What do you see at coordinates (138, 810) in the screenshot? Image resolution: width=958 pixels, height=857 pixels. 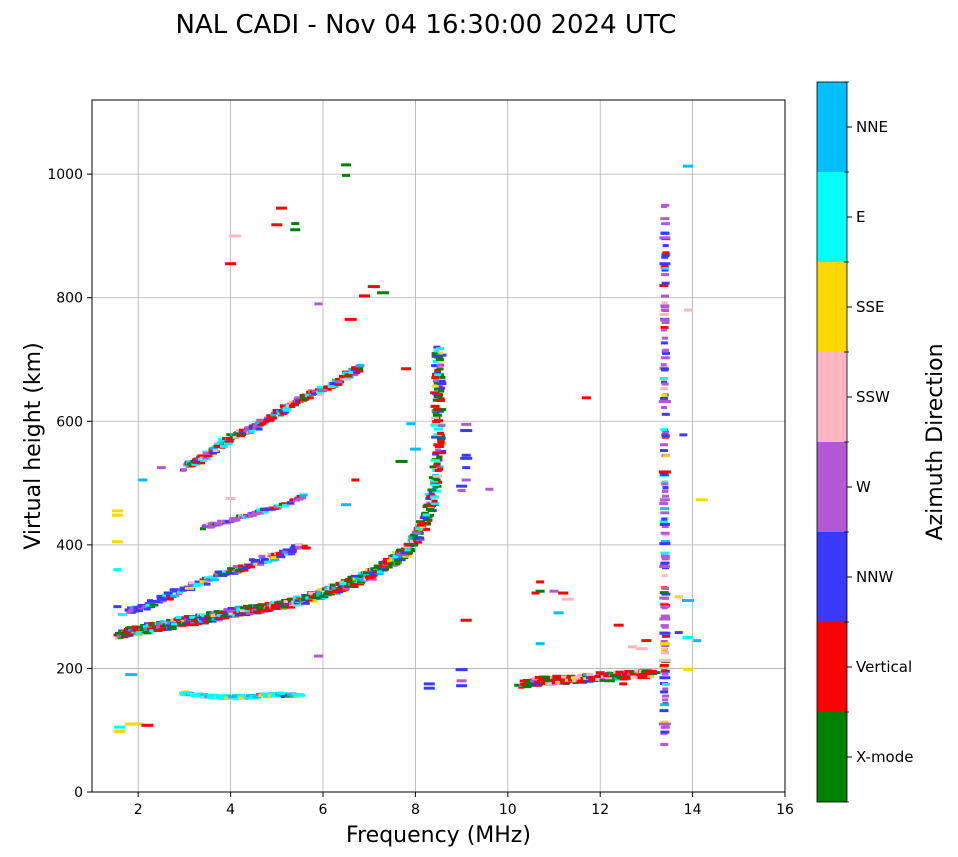 I see `x-tick-label: 2` at bounding box center [138, 810].